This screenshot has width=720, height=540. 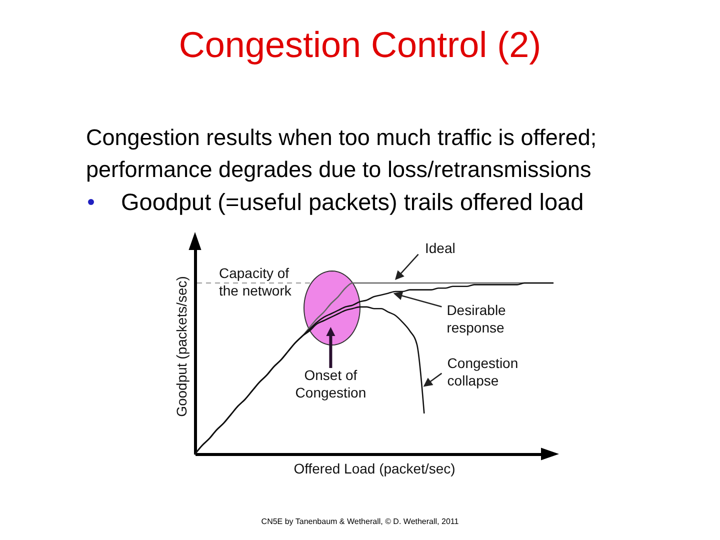 I want to click on chart-title: Congestion Control (2), so click(x=360, y=45).